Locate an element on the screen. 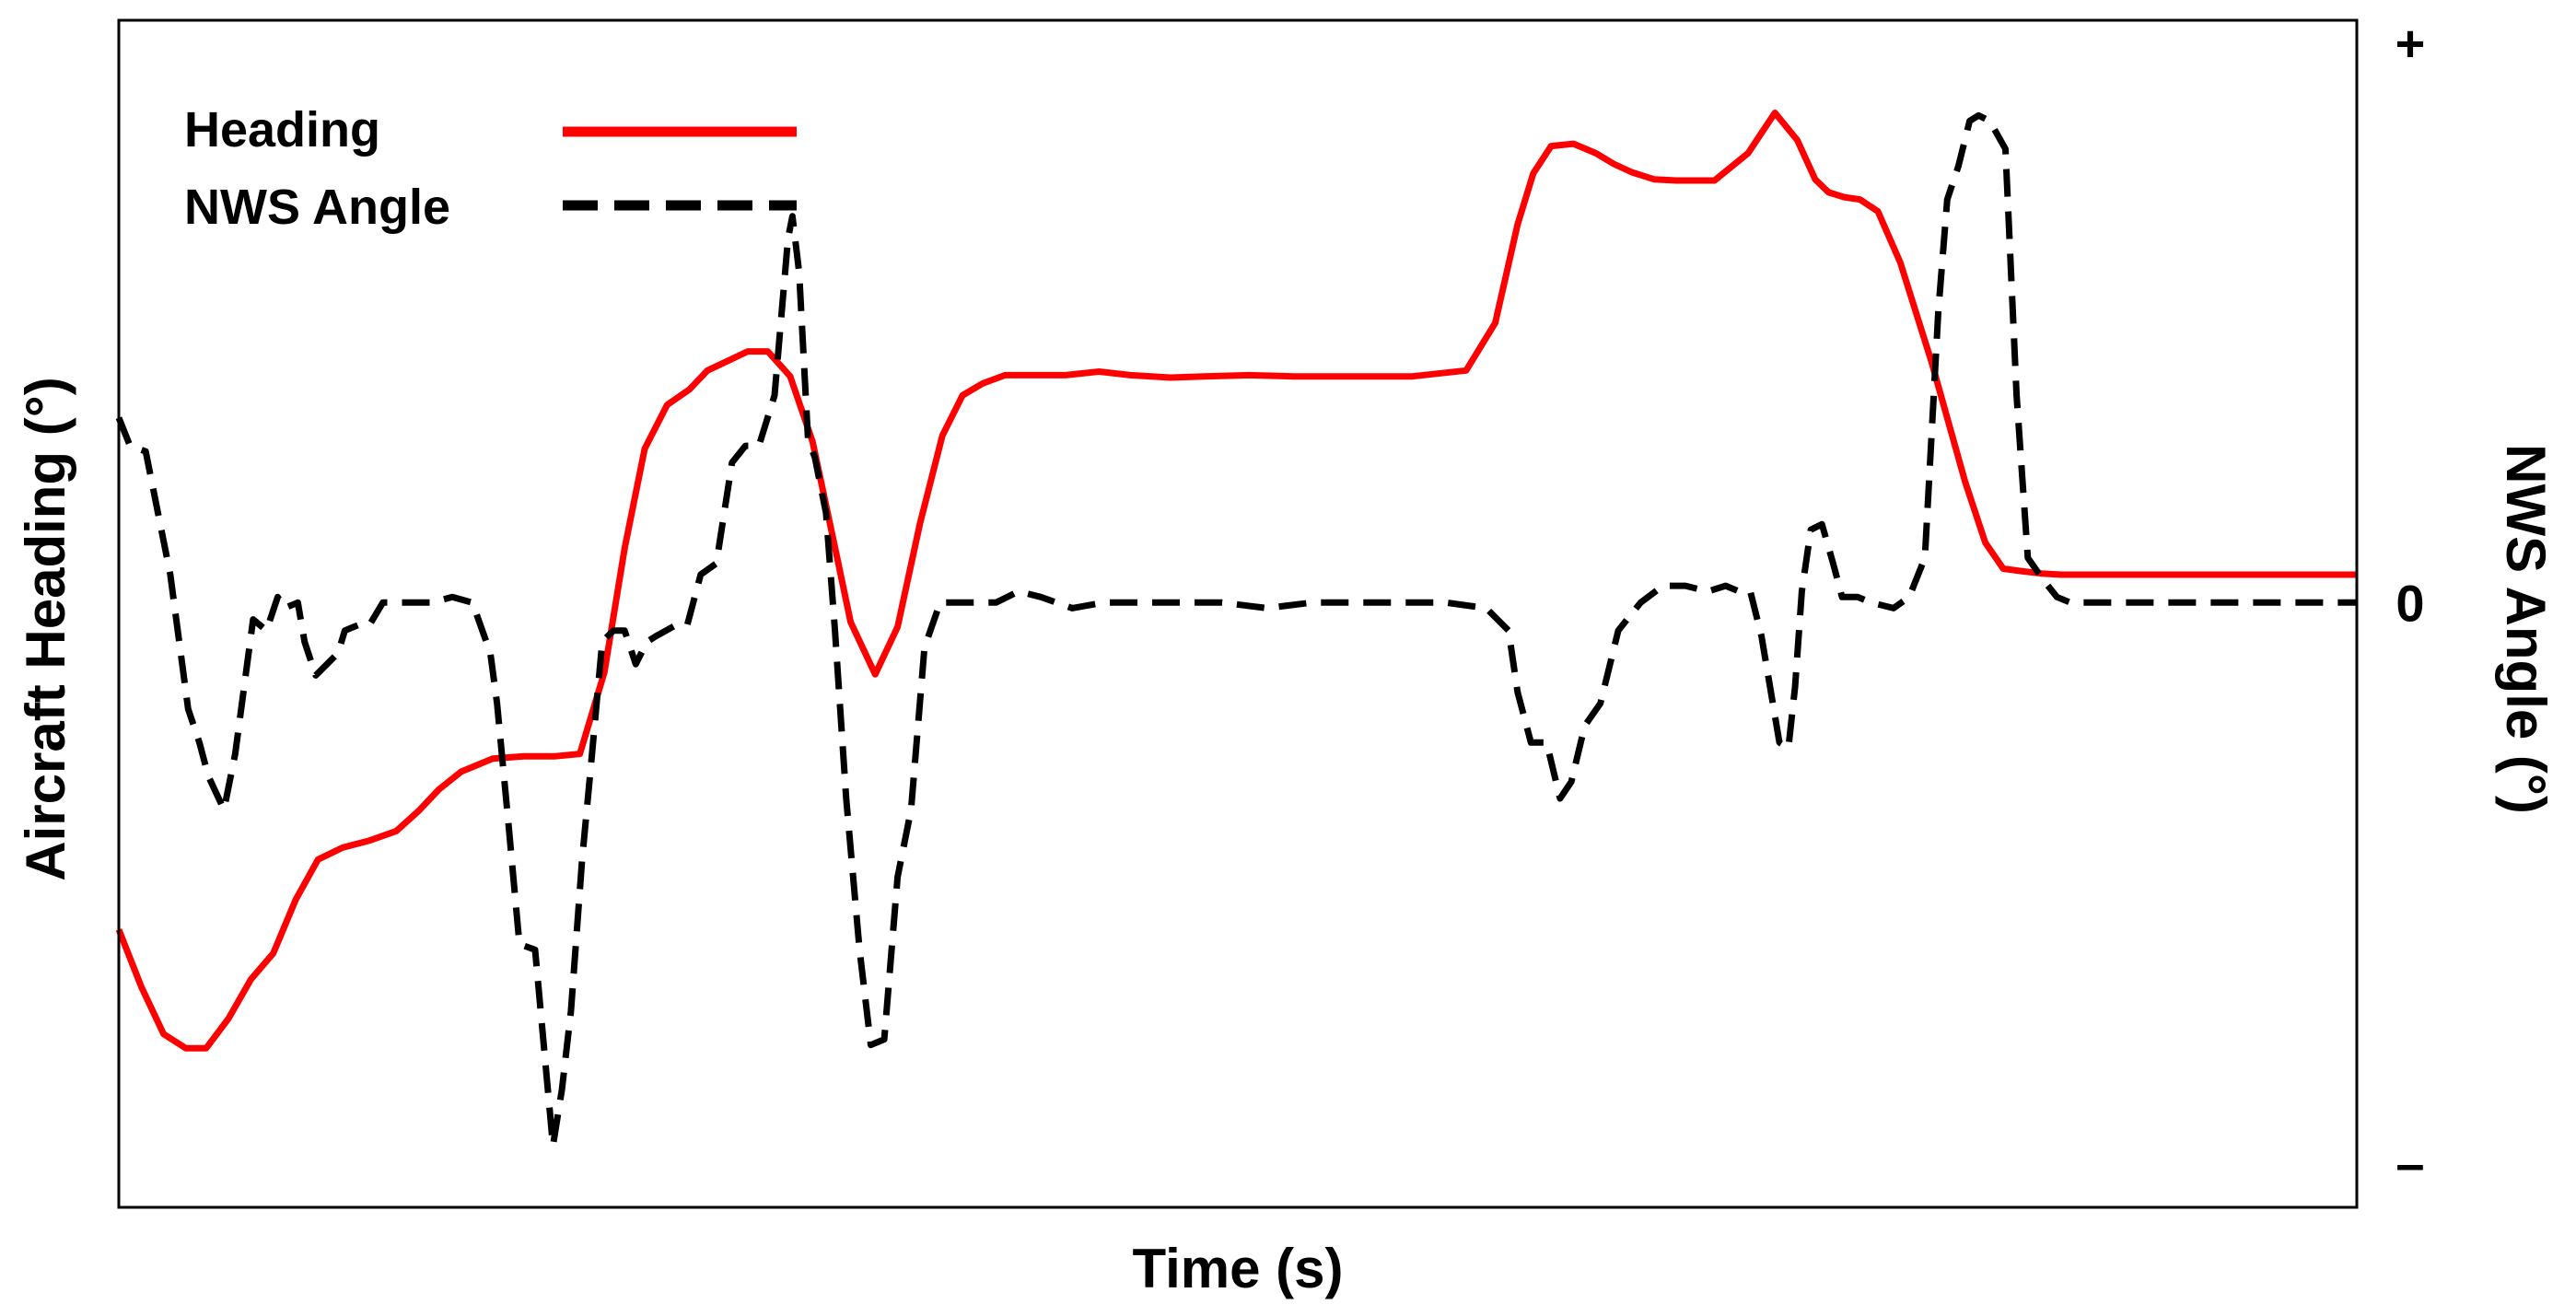 The height and width of the screenshot is (1316, 2576). right-tick-label: 0 is located at coordinates (2409, 603).